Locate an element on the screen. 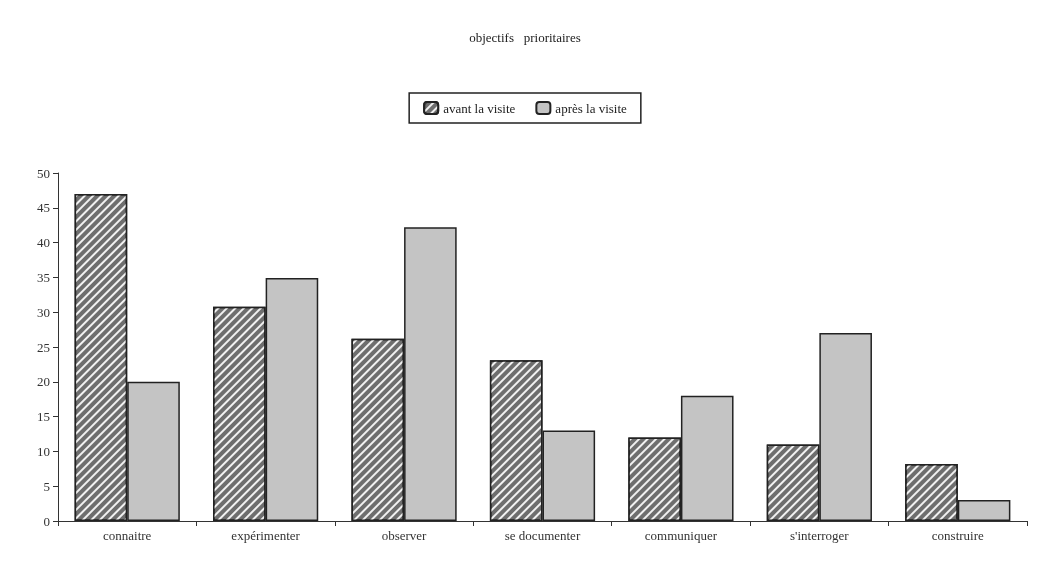  legend-label: après la visite is located at coordinates (591, 108).